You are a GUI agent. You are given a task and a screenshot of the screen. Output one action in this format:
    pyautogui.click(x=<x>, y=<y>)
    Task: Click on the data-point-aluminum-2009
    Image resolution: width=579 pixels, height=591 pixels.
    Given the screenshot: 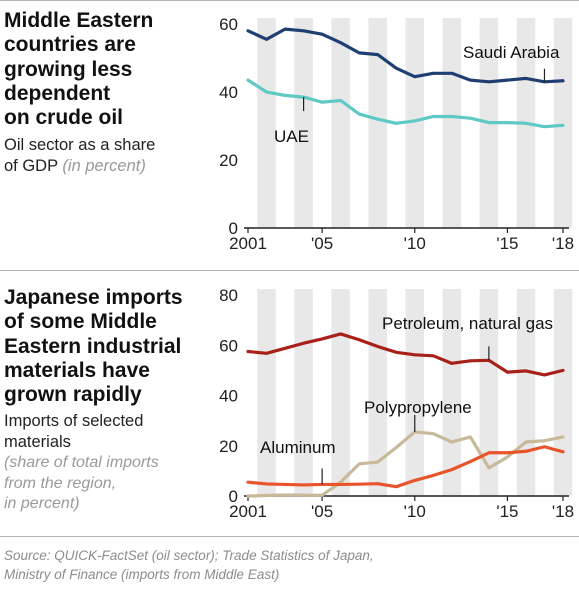 What is the action you would take?
    pyautogui.click(x=396, y=487)
    